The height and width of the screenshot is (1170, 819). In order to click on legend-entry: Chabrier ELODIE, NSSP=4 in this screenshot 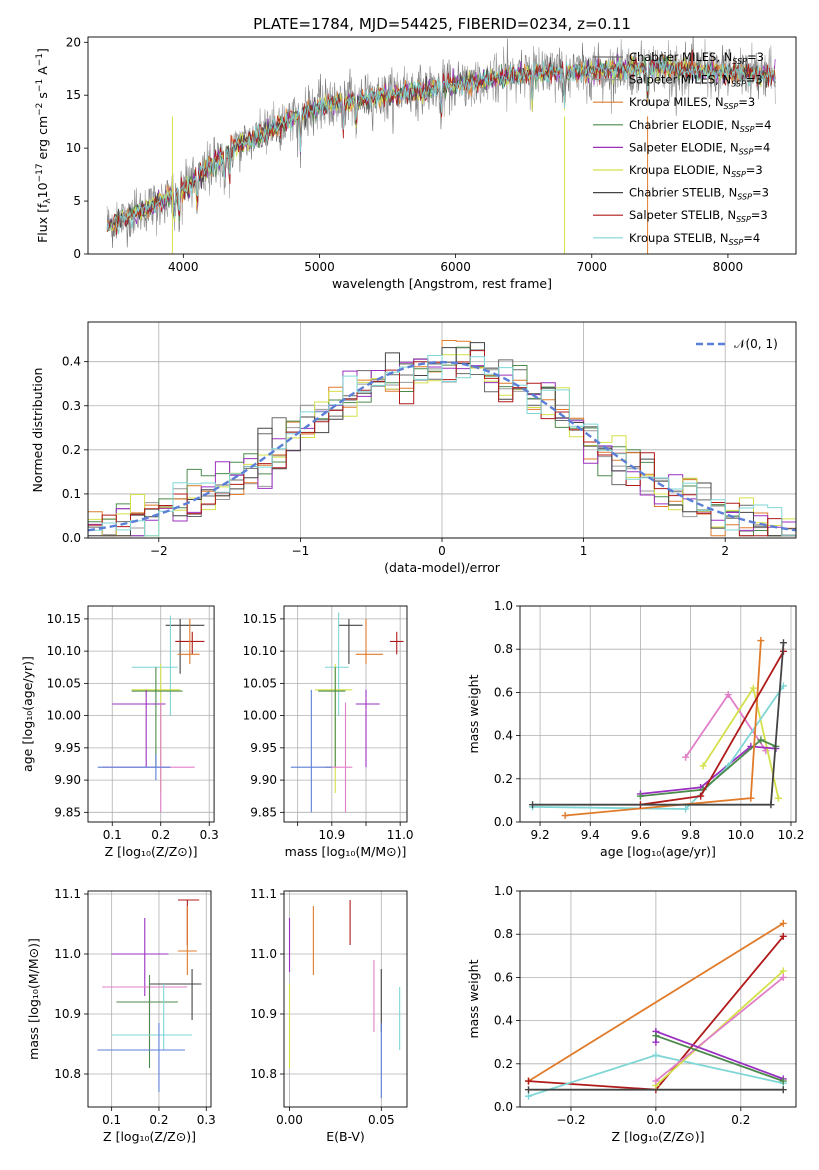, I will do `click(700, 126)`.